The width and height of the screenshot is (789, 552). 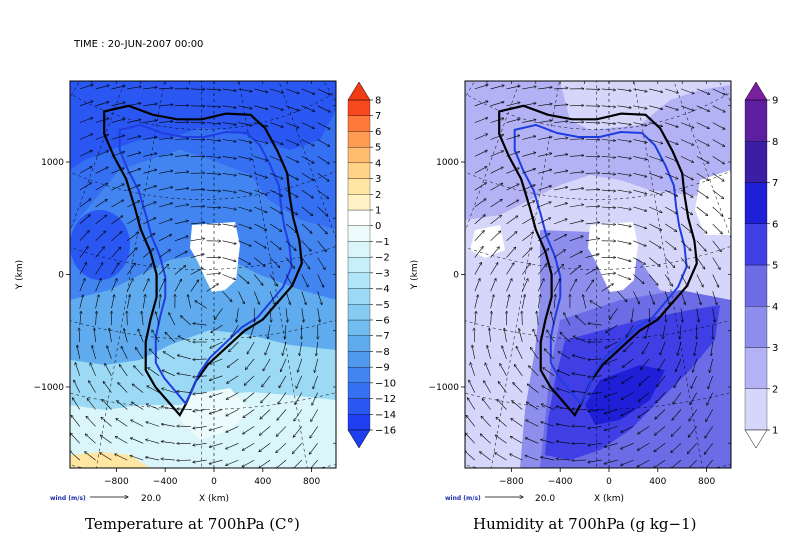 What do you see at coordinates (775, 142) in the screenshot?
I see `colorbar-tick-label: 8` at bounding box center [775, 142].